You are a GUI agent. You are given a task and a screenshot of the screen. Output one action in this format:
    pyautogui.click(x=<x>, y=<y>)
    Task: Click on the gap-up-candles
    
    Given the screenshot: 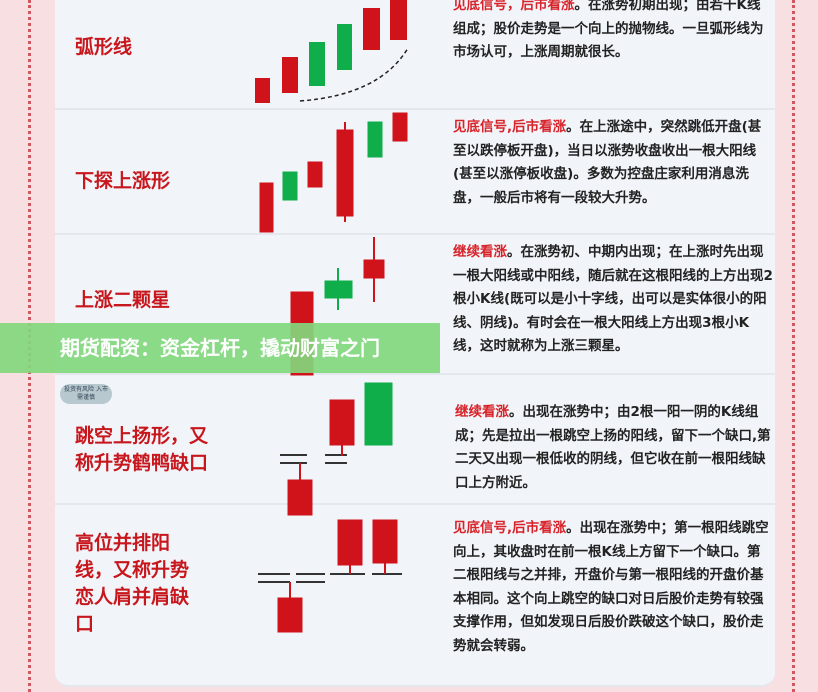 What is the action you would take?
    pyautogui.click(x=336, y=449)
    